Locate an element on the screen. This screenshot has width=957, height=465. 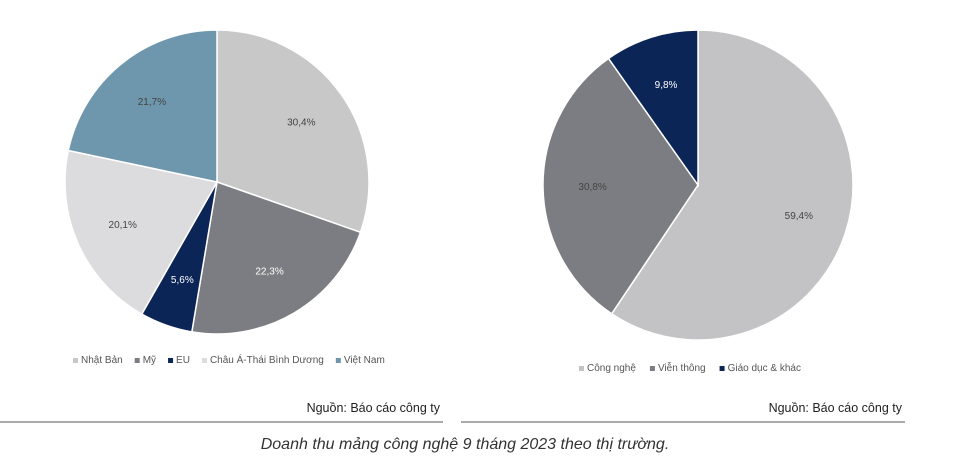
pie-slice-chau-a-thai-binh-duong is located at coordinates (141, 232).